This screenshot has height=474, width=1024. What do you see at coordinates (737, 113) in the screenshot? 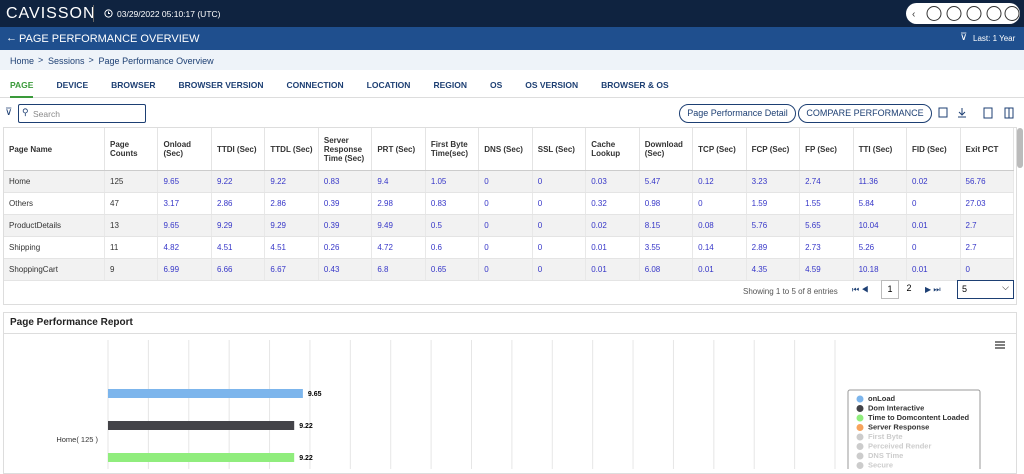
I see `detail-button: Page Performance Detail` at bounding box center [737, 113].